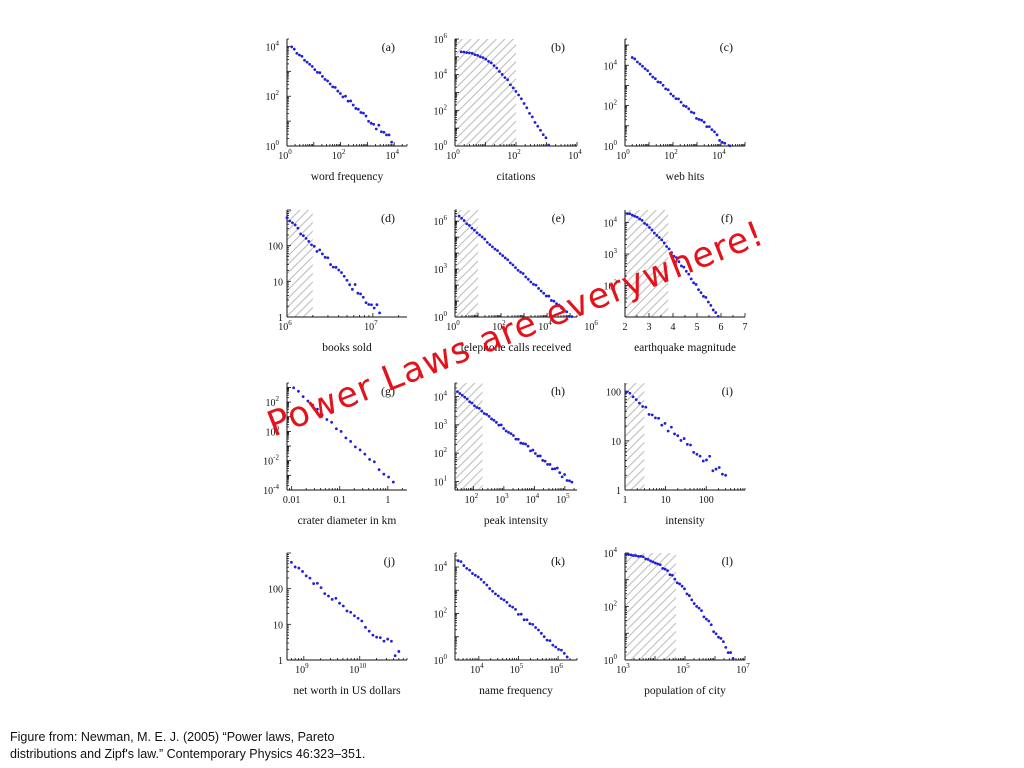 This screenshot has height=768, width=1024. I want to click on x-tick-label: 10⁰, so click(285, 155).